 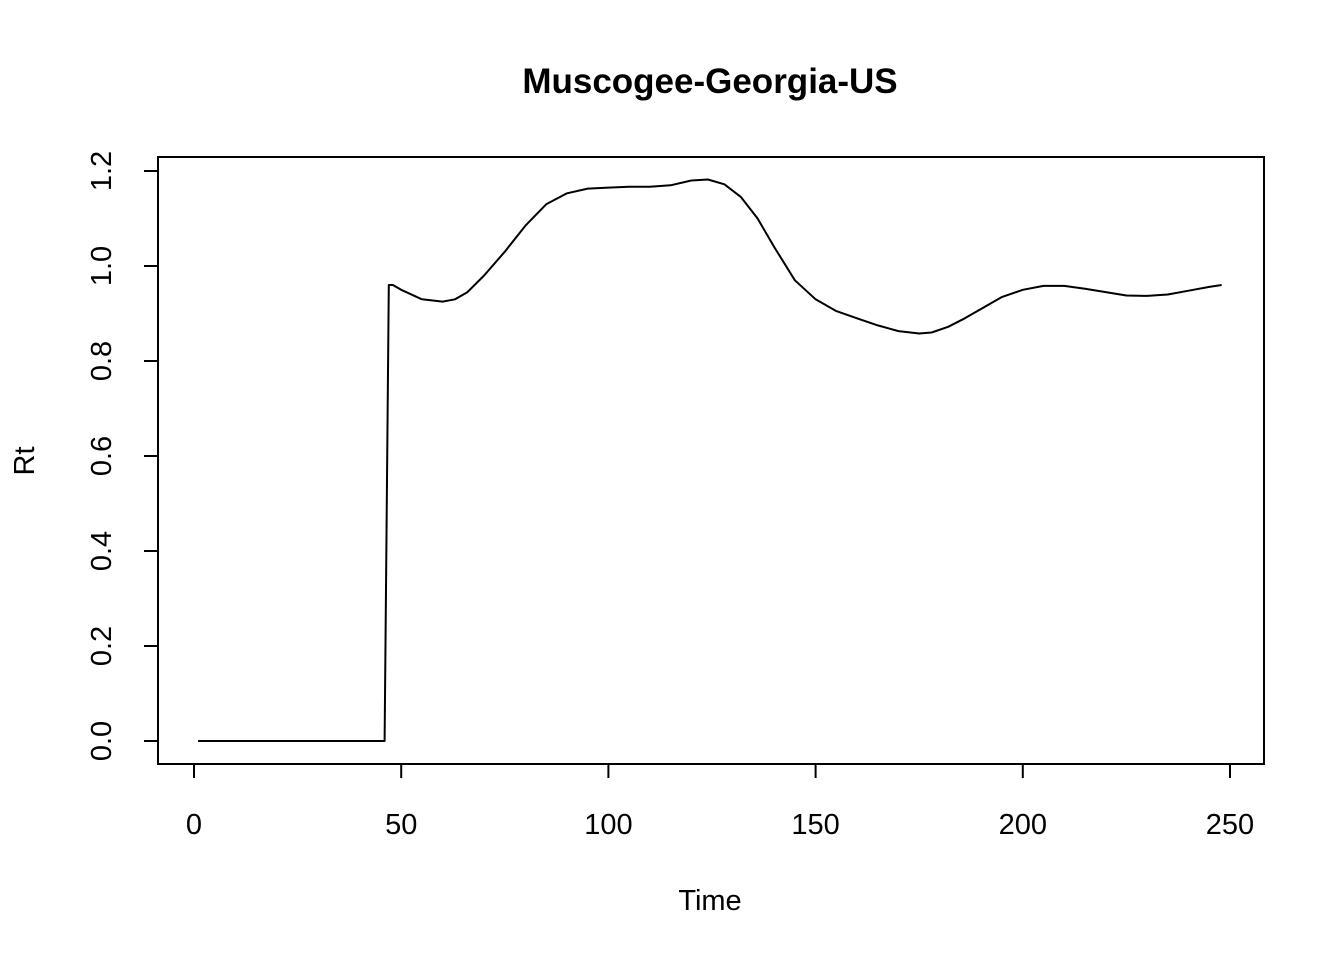 What do you see at coordinates (194, 825) in the screenshot?
I see `x-tick-label: 0` at bounding box center [194, 825].